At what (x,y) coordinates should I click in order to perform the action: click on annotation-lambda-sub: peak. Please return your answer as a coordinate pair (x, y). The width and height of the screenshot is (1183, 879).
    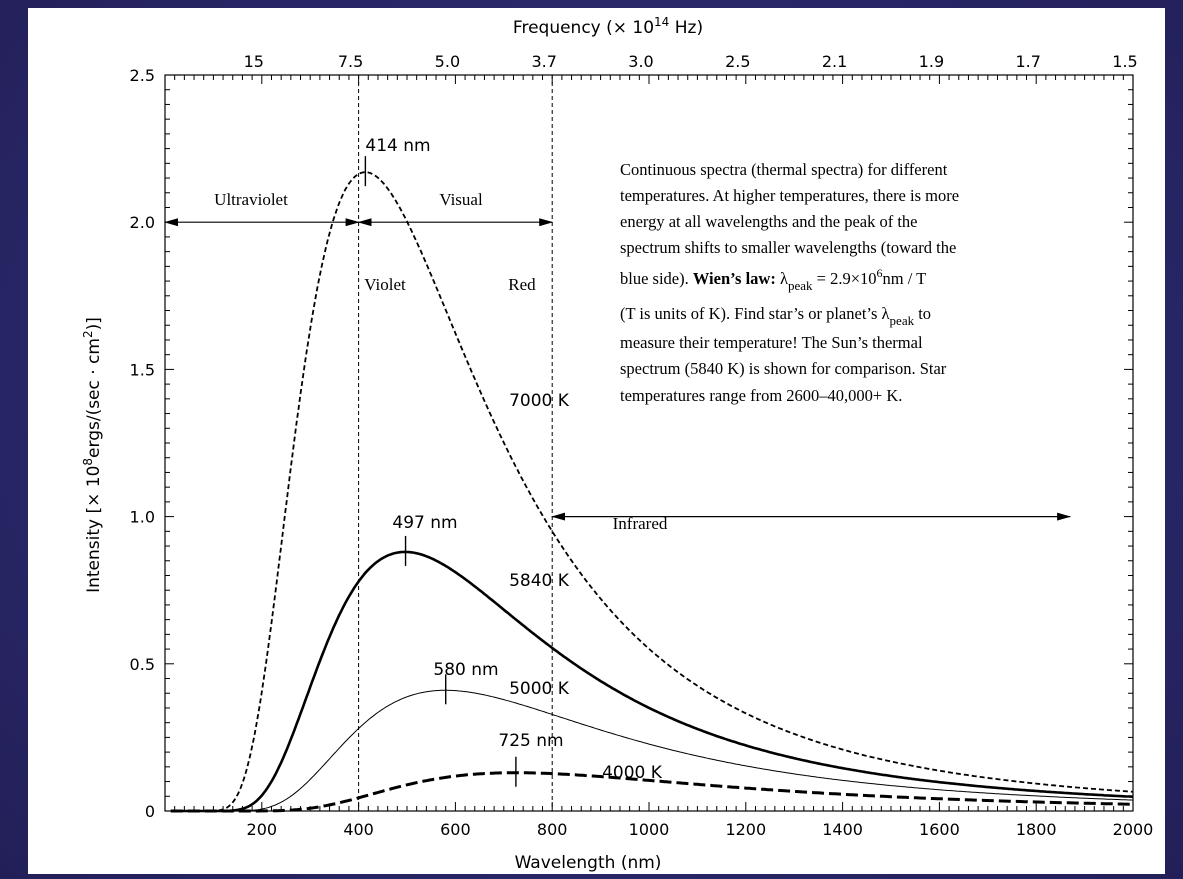
    Looking at the image, I should click on (800, 285).